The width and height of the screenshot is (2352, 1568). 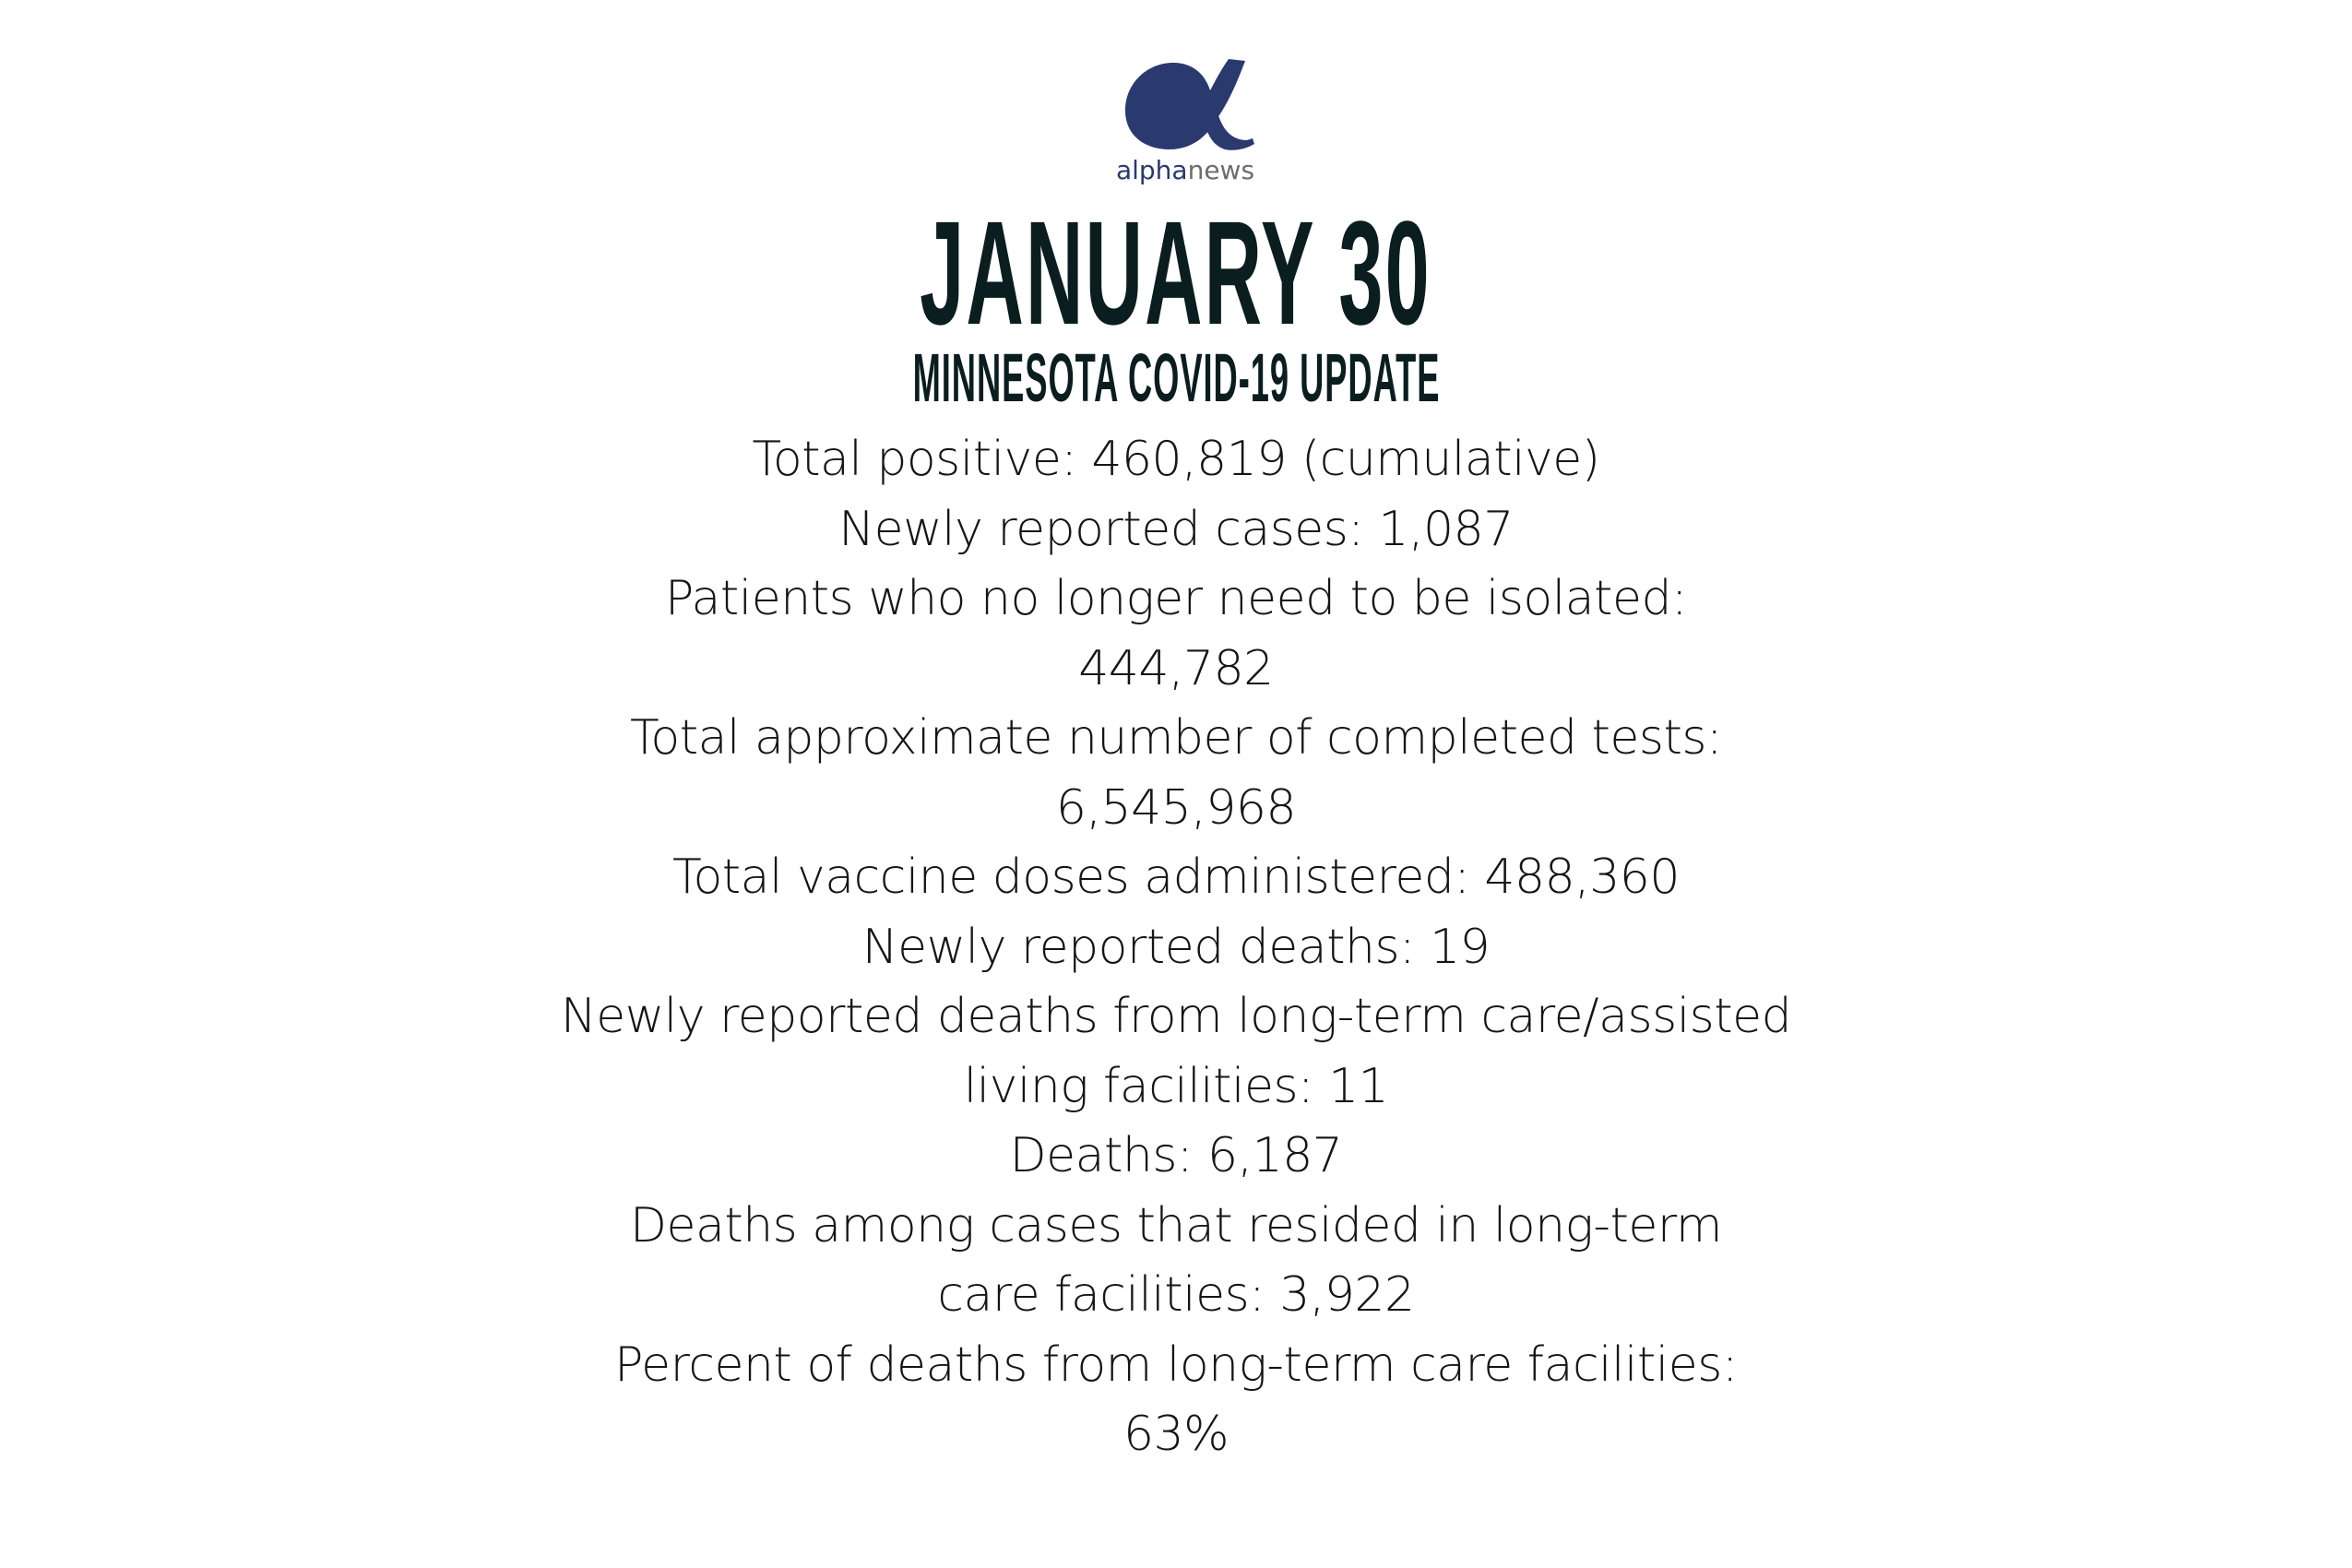 I want to click on logo-text-alpha: alpha, so click(x=1151, y=170).